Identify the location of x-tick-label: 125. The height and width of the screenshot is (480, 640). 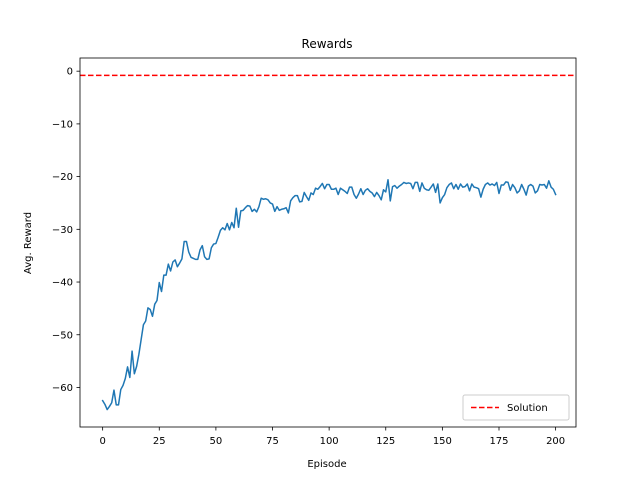
(385, 441).